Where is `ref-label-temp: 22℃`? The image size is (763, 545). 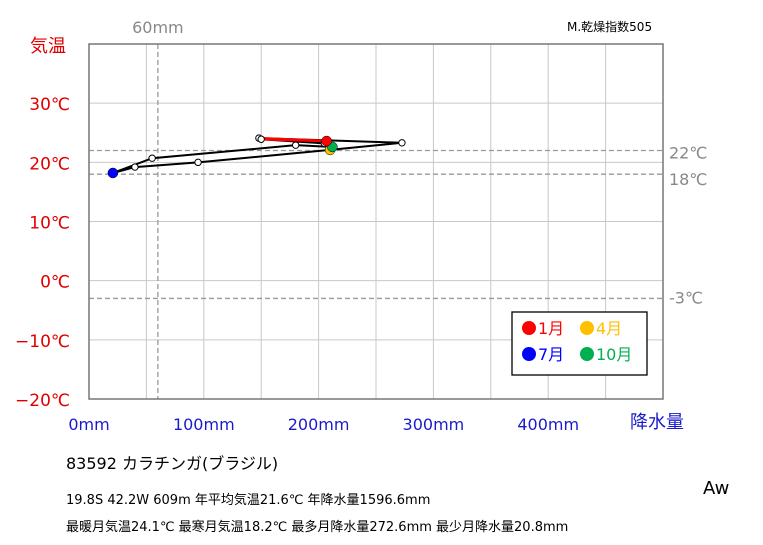
ref-label-temp: 22℃ is located at coordinates (688, 153).